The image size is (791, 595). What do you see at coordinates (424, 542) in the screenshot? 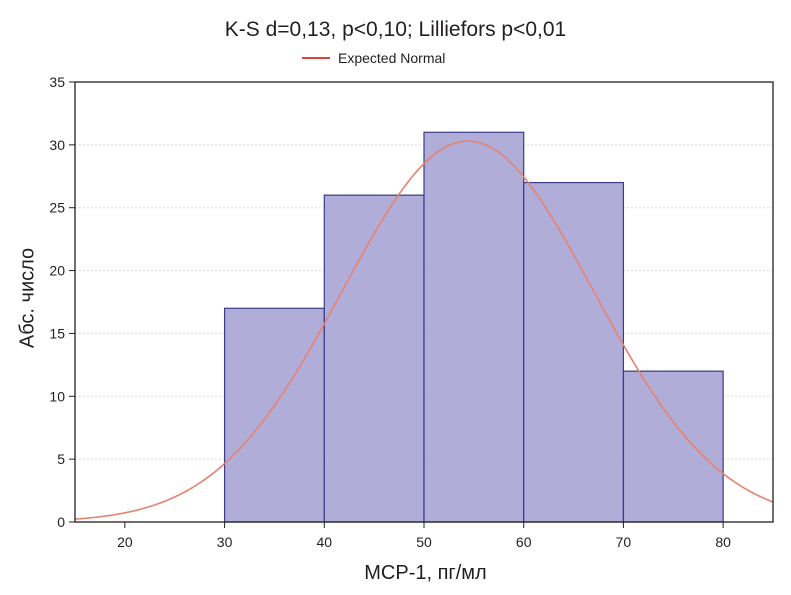
I see `x-tick-label: 50` at bounding box center [424, 542].